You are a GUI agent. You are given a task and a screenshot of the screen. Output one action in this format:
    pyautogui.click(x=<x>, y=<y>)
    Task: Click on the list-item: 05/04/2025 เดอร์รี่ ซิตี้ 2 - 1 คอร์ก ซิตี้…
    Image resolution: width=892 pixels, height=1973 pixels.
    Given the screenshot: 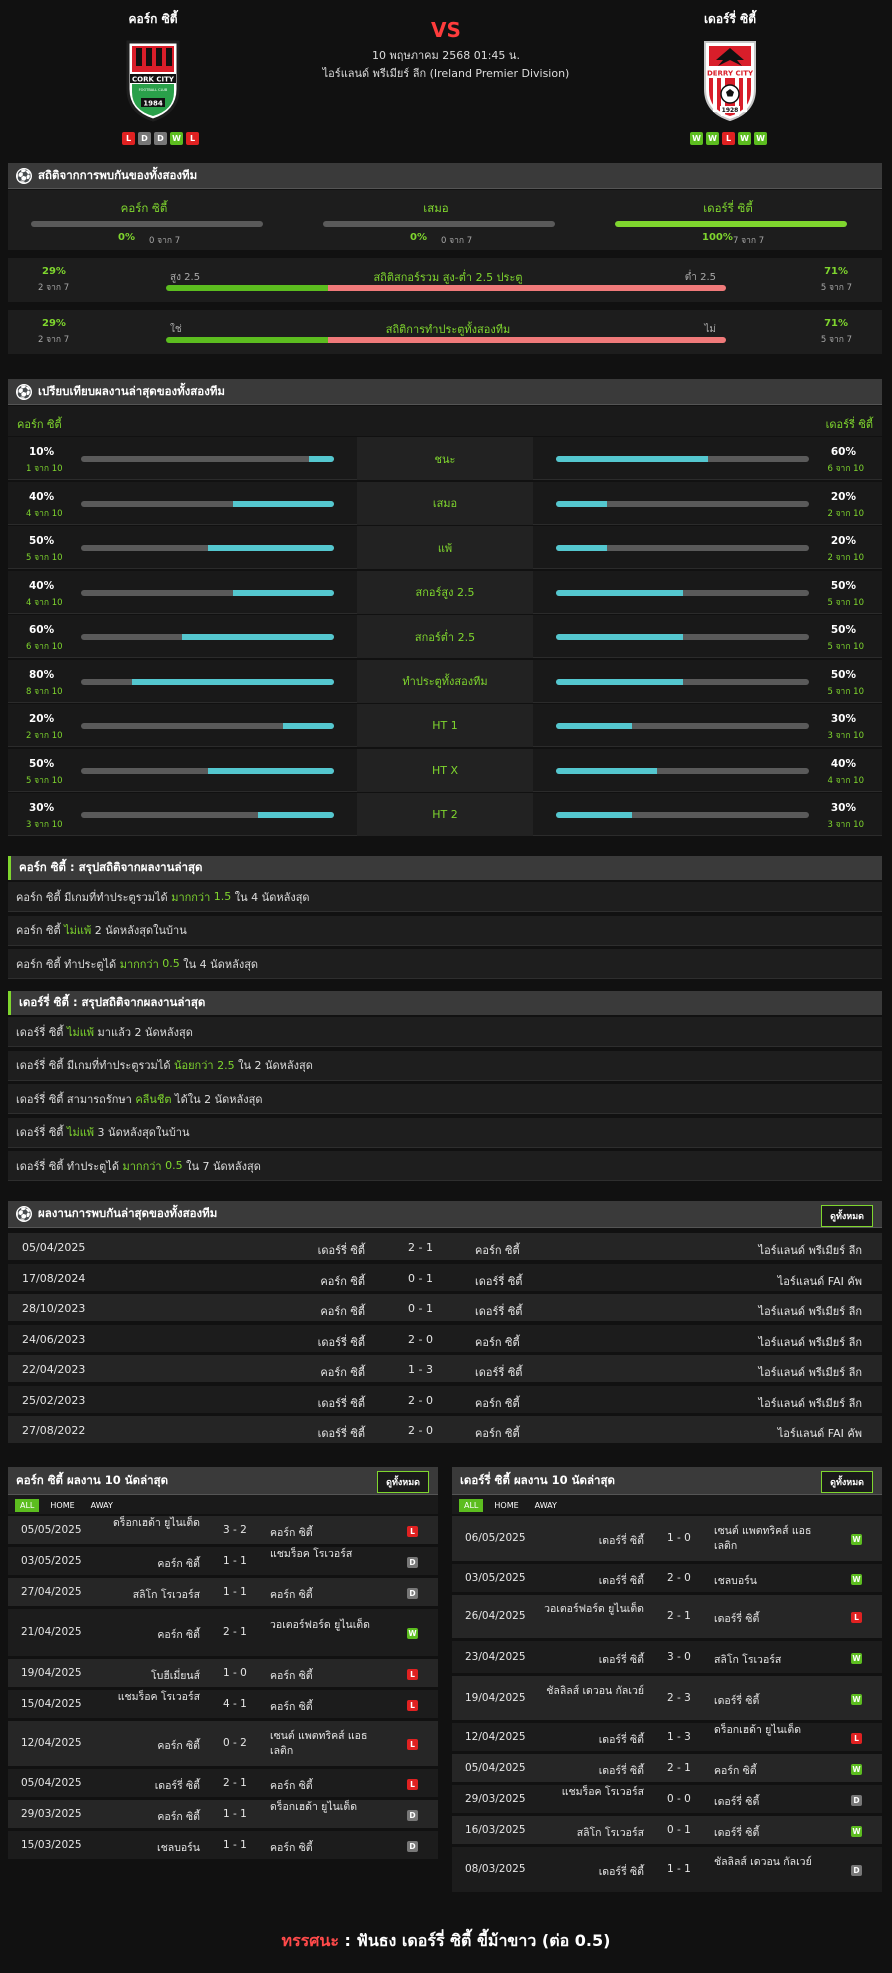 What is the action you would take?
    pyautogui.click(x=223, y=1783)
    